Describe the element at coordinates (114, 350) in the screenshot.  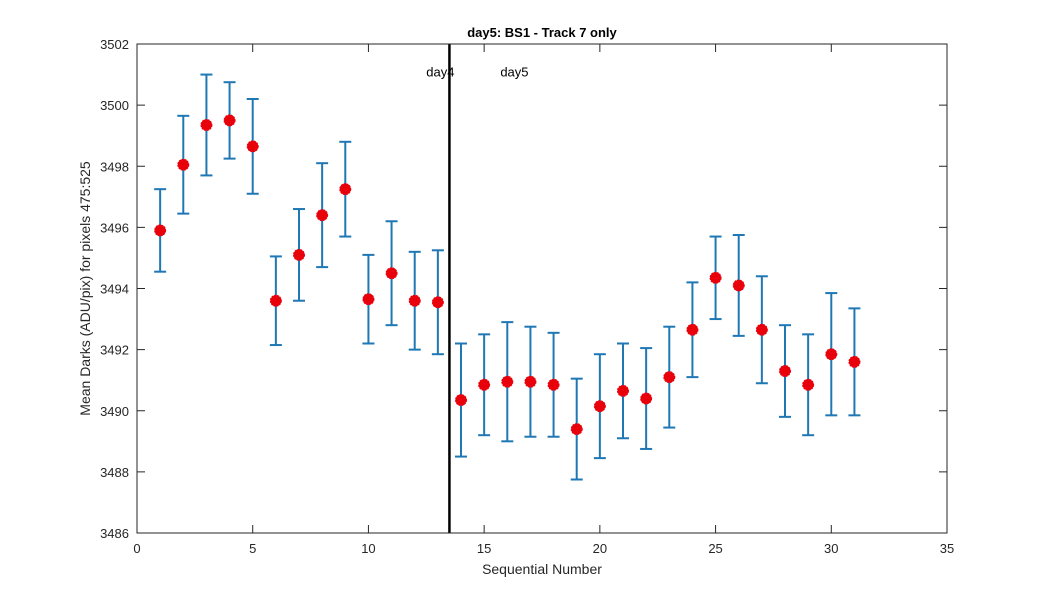
I see `y-tick-label: 3492` at that location.